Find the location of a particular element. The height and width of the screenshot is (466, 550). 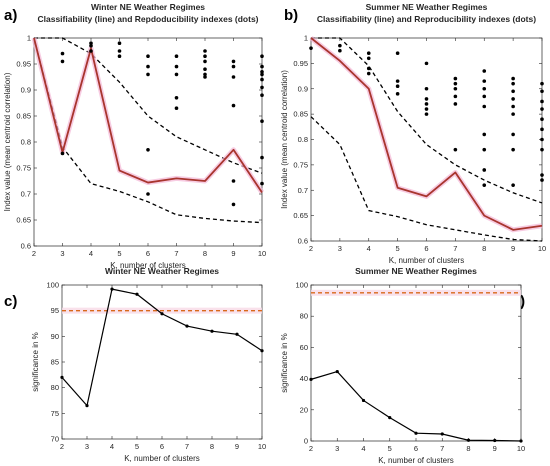

y-tick-label: 0.95 is located at coordinates (23, 64).